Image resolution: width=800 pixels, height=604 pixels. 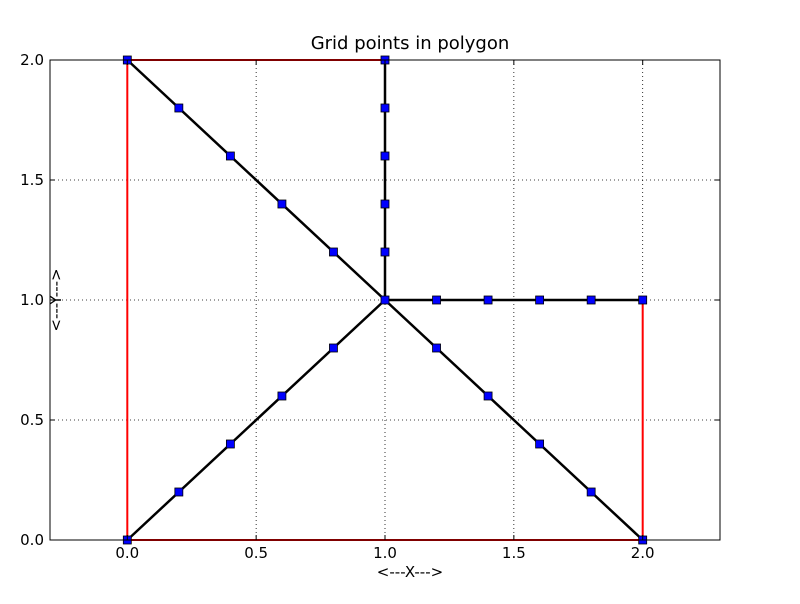 What do you see at coordinates (32, 540) in the screenshot?
I see `y-tick-label: 0.0` at bounding box center [32, 540].